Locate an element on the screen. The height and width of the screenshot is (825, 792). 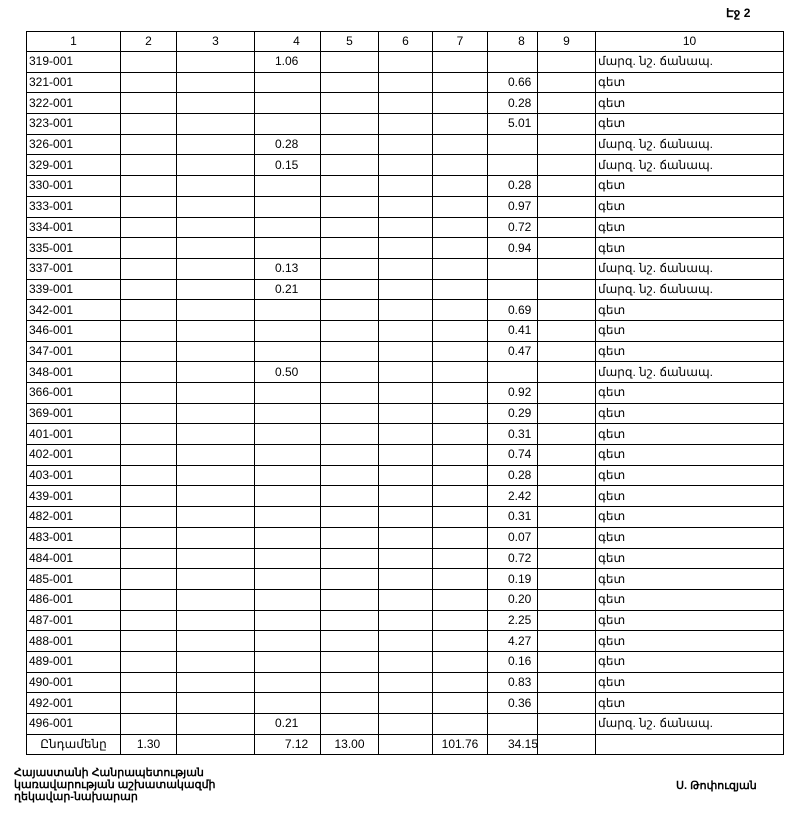
cell-col-10: 10 is located at coordinates (689, 41).